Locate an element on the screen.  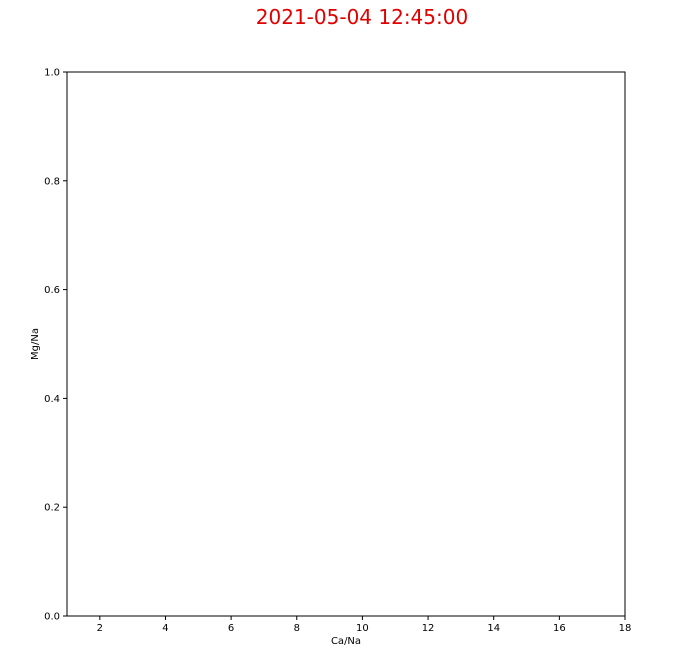
x-tick-label: 18 is located at coordinates (625, 628).